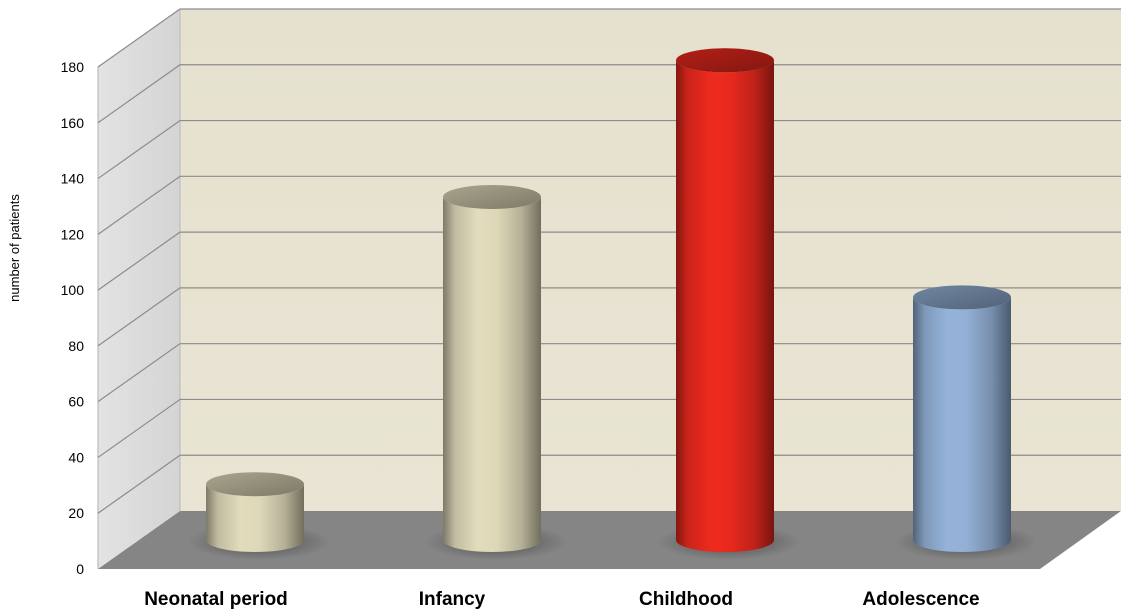 The height and width of the screenshot is (610, 1121). What do you see at coordinates (686, 599) in the screenshot?
I see `x-tick-label: Childhood` at bounding box center [686, 599].